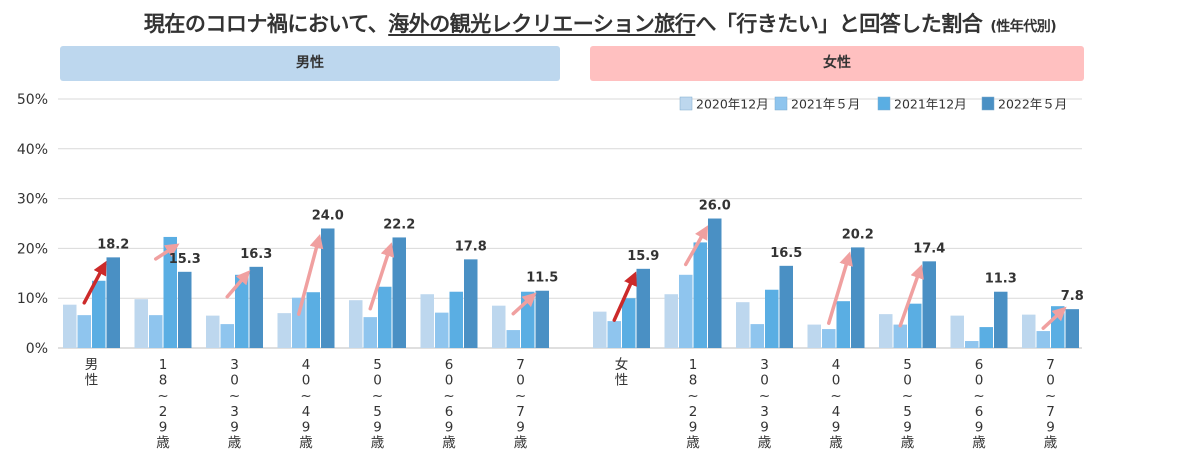 The width and height of the screenshot is (1200, 456). I want to click on y-tick-label: 30%, so click(32, 200).